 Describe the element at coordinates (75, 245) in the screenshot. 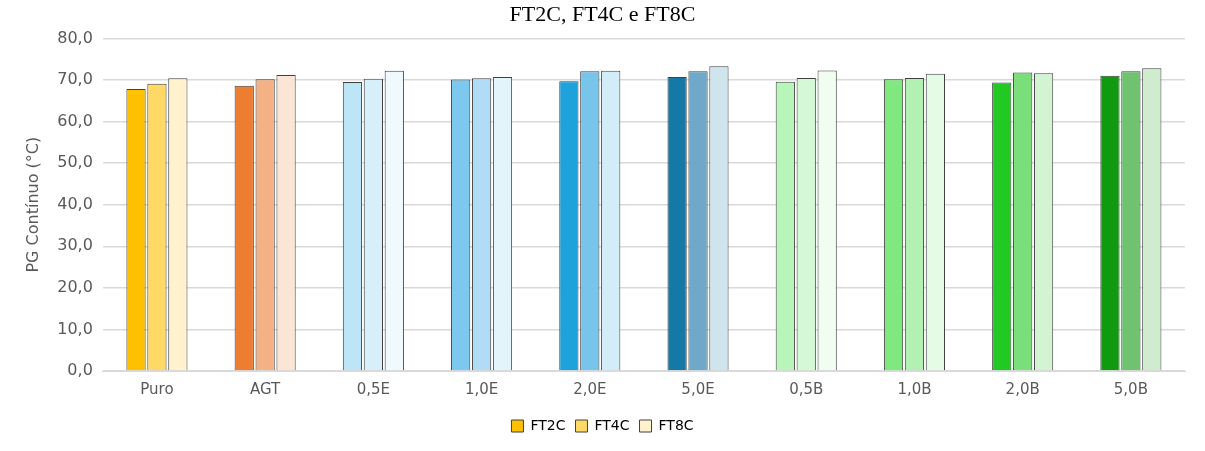

I see `y-tick-label: 30,0` at that location.